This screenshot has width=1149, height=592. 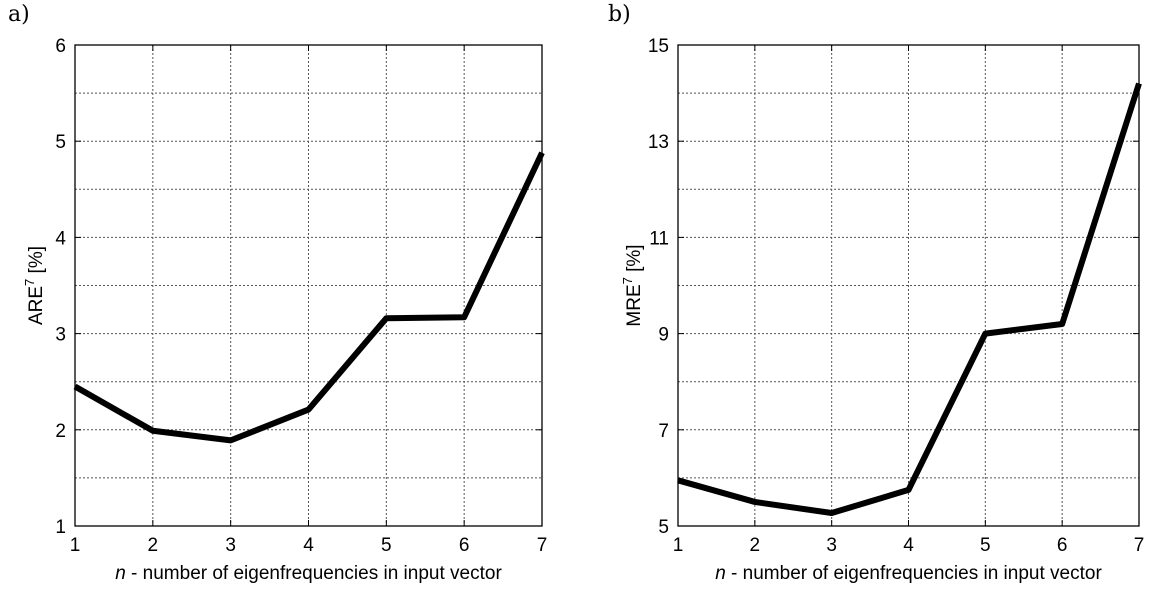 I want to click on y-tick-label: 15, so click(x=658, y=46).